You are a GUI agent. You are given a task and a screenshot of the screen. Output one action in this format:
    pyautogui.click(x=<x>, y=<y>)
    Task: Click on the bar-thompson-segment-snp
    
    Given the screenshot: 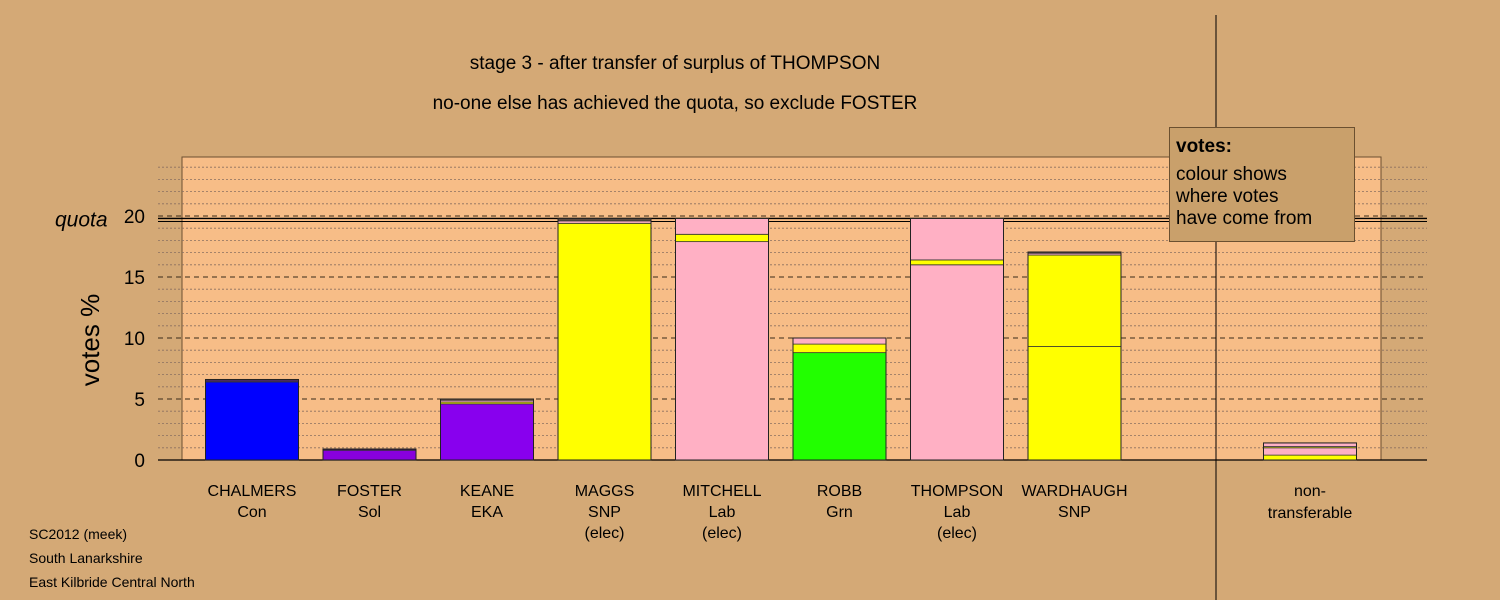 What is the action you would take?
    pyautogui.click(x=957, y=262)
    